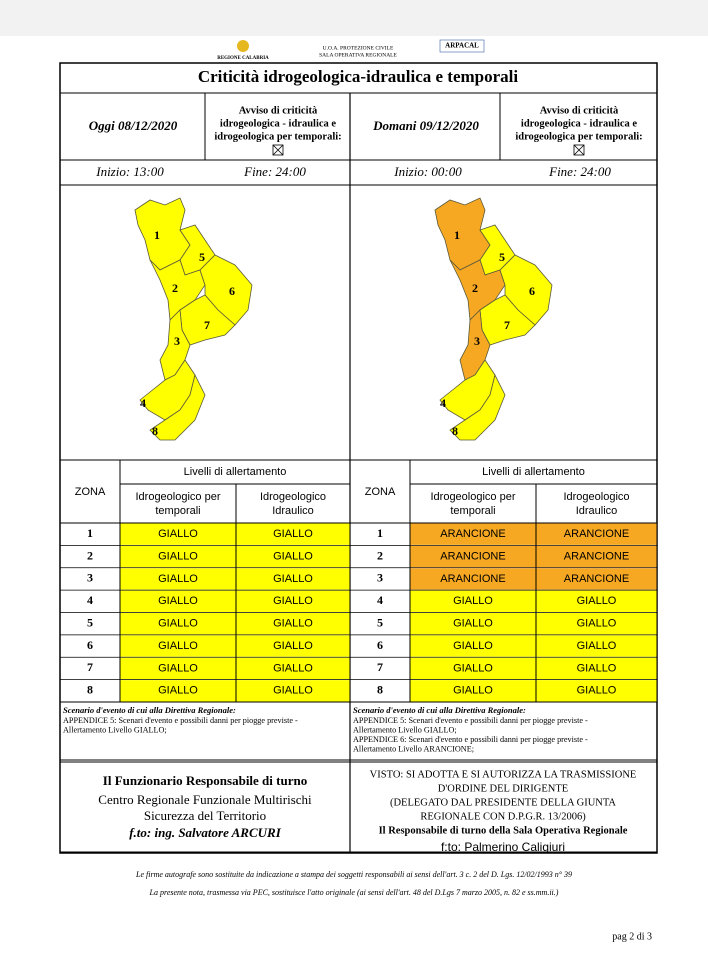 This screenshot has height=960, width=708. I want to click on scenario-line: Allertamento Livello ARANCIONE;, so click(413, 748).